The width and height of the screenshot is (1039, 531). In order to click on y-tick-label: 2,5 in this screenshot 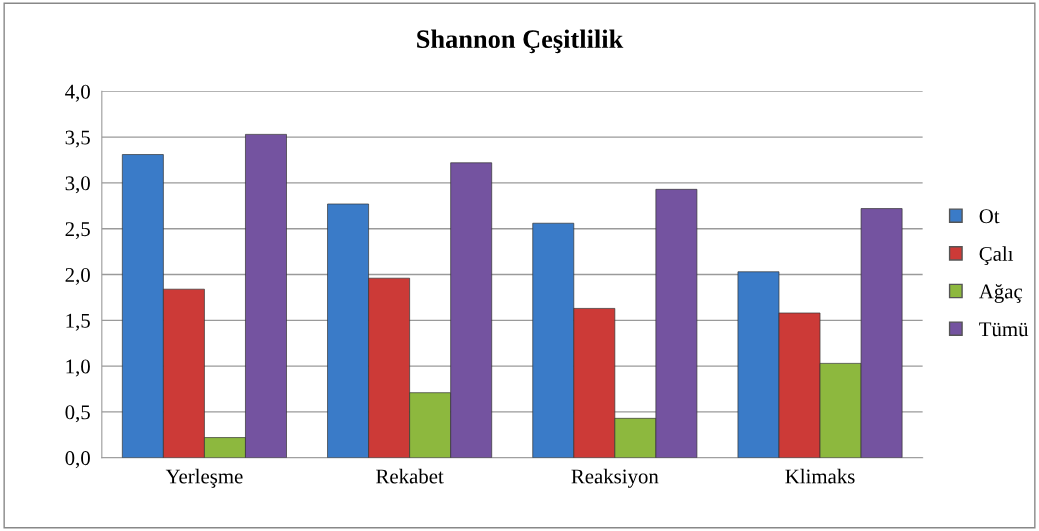, I will do `click(77, 231)`.